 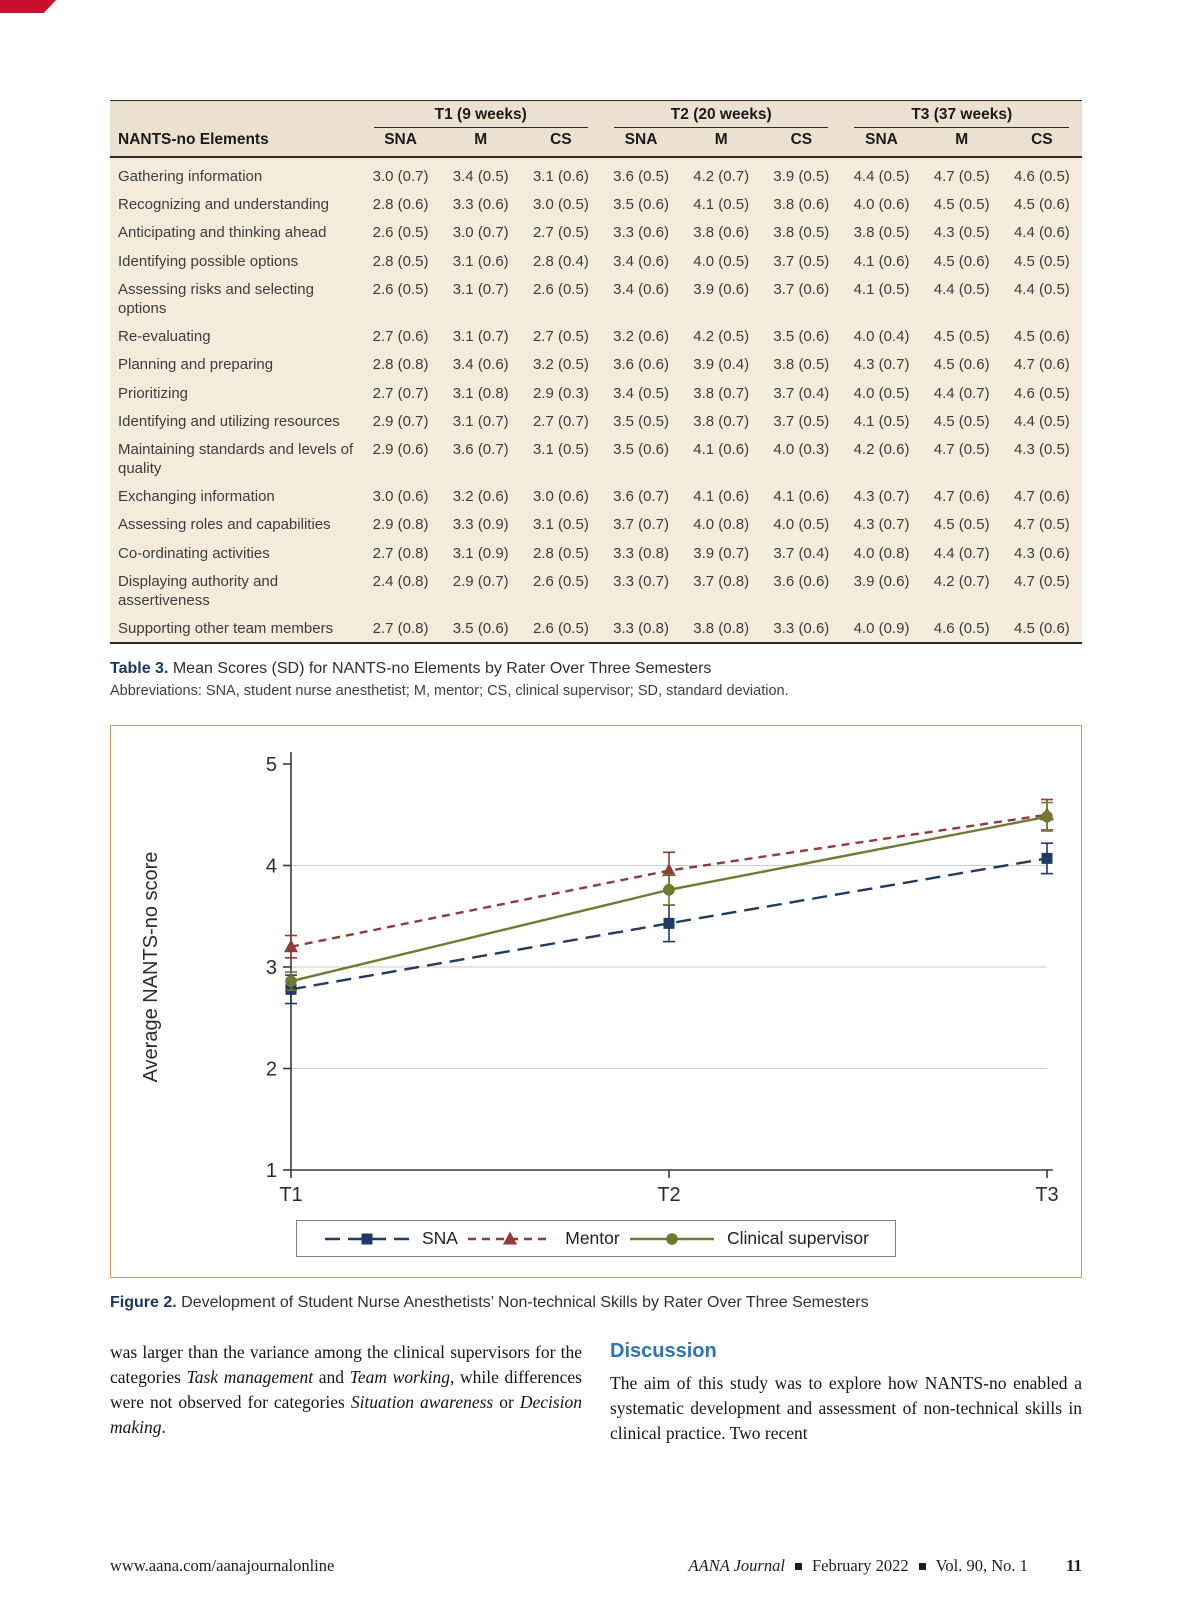 I want to click on legend-circle-line-icon, so click(x=671, y=1239).